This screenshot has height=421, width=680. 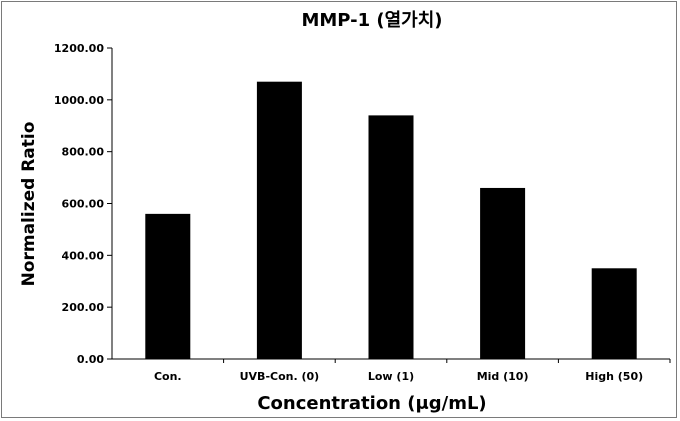 What do you see at coordinates (280, 376) in the screenshot?
I see `x-tick-label: UVB-Con. (0)` at bounding box center [280, 376].